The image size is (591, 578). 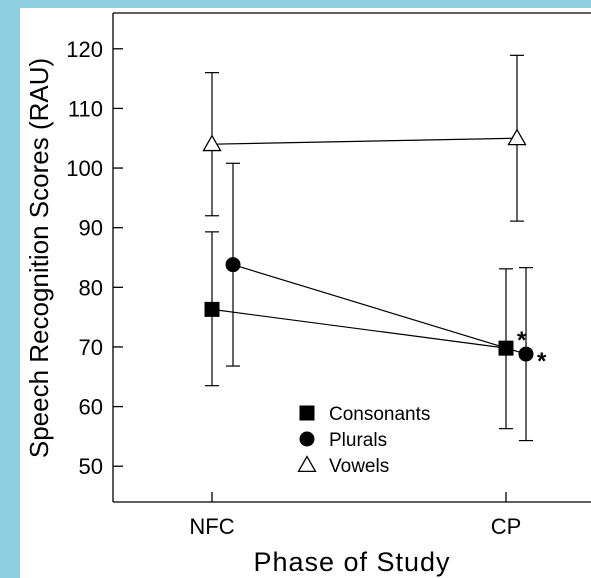 What do you see at coordinates (351, 562) in the screenshot?
I see `x-axis-label: Phase of Study` at bounding box center [351, 562].